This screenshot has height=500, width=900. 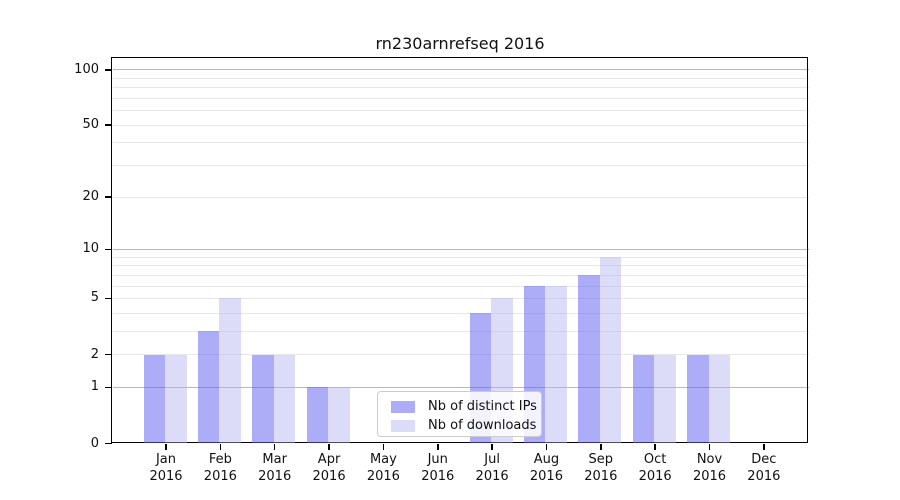 I want to click on x-tick-label: Sep 2016, so click(x=601, y=468).